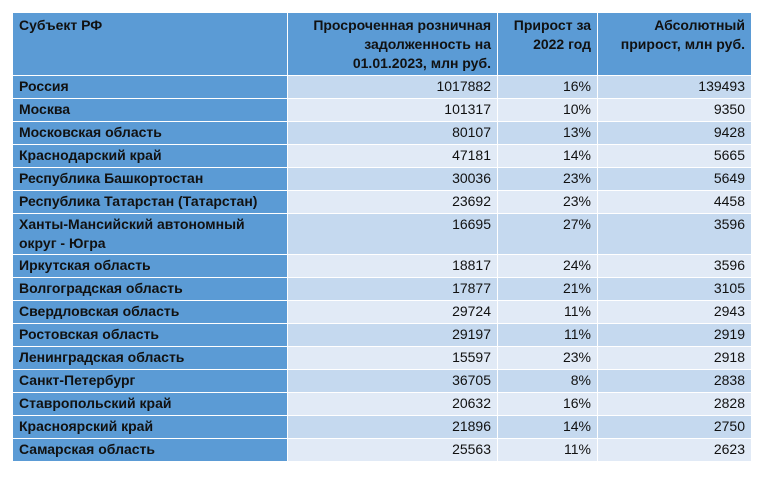  I want to click on table-row: Ростовская область 29197 11% 2919, so click(382, 335).